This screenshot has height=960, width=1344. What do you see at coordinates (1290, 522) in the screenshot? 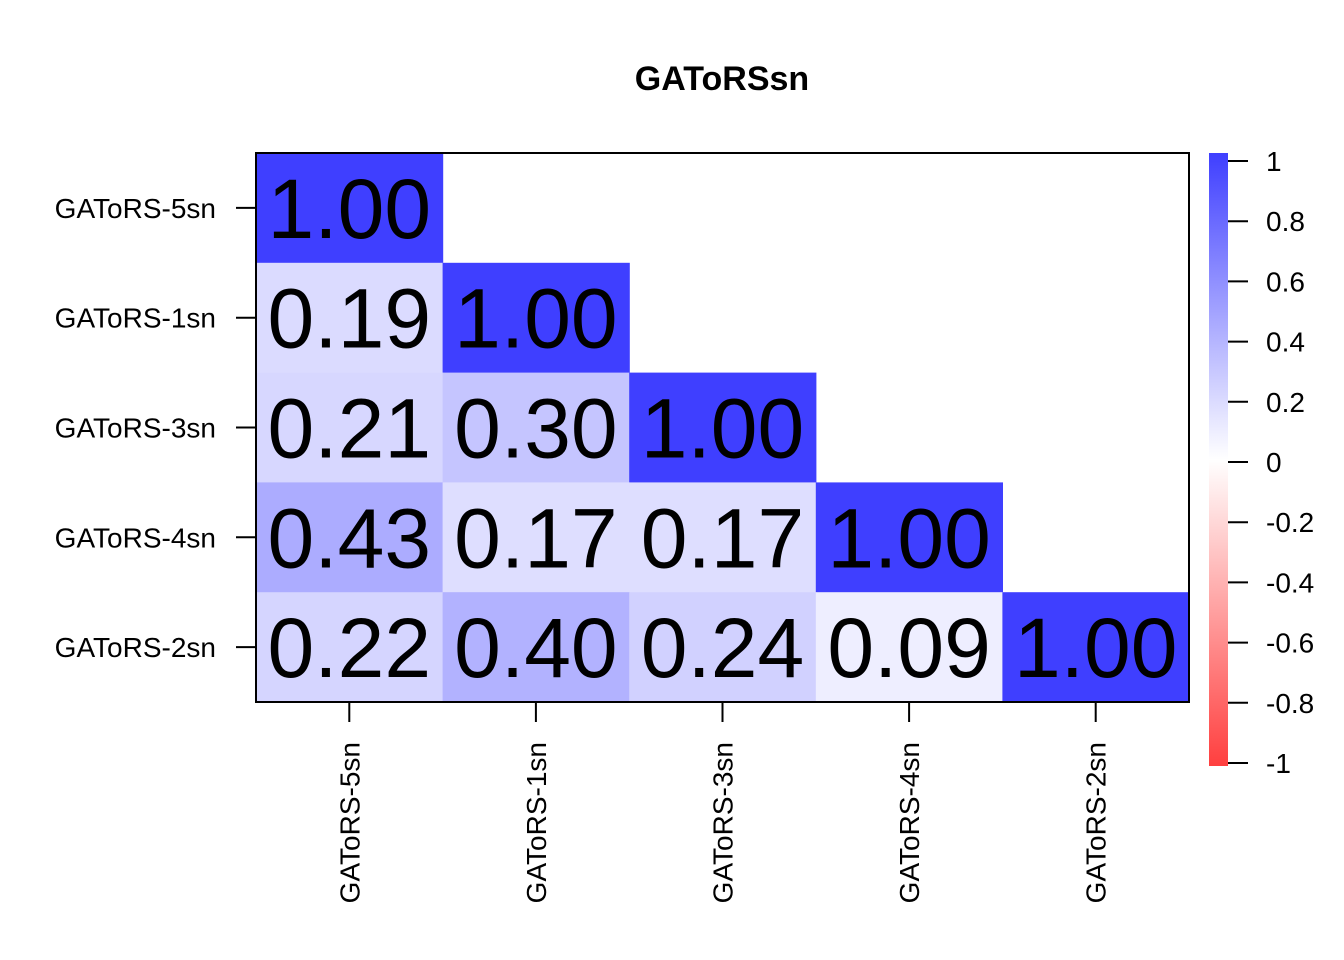
I see `colorbar-tick-label: -0.2` at bounding box center [1290, 522].